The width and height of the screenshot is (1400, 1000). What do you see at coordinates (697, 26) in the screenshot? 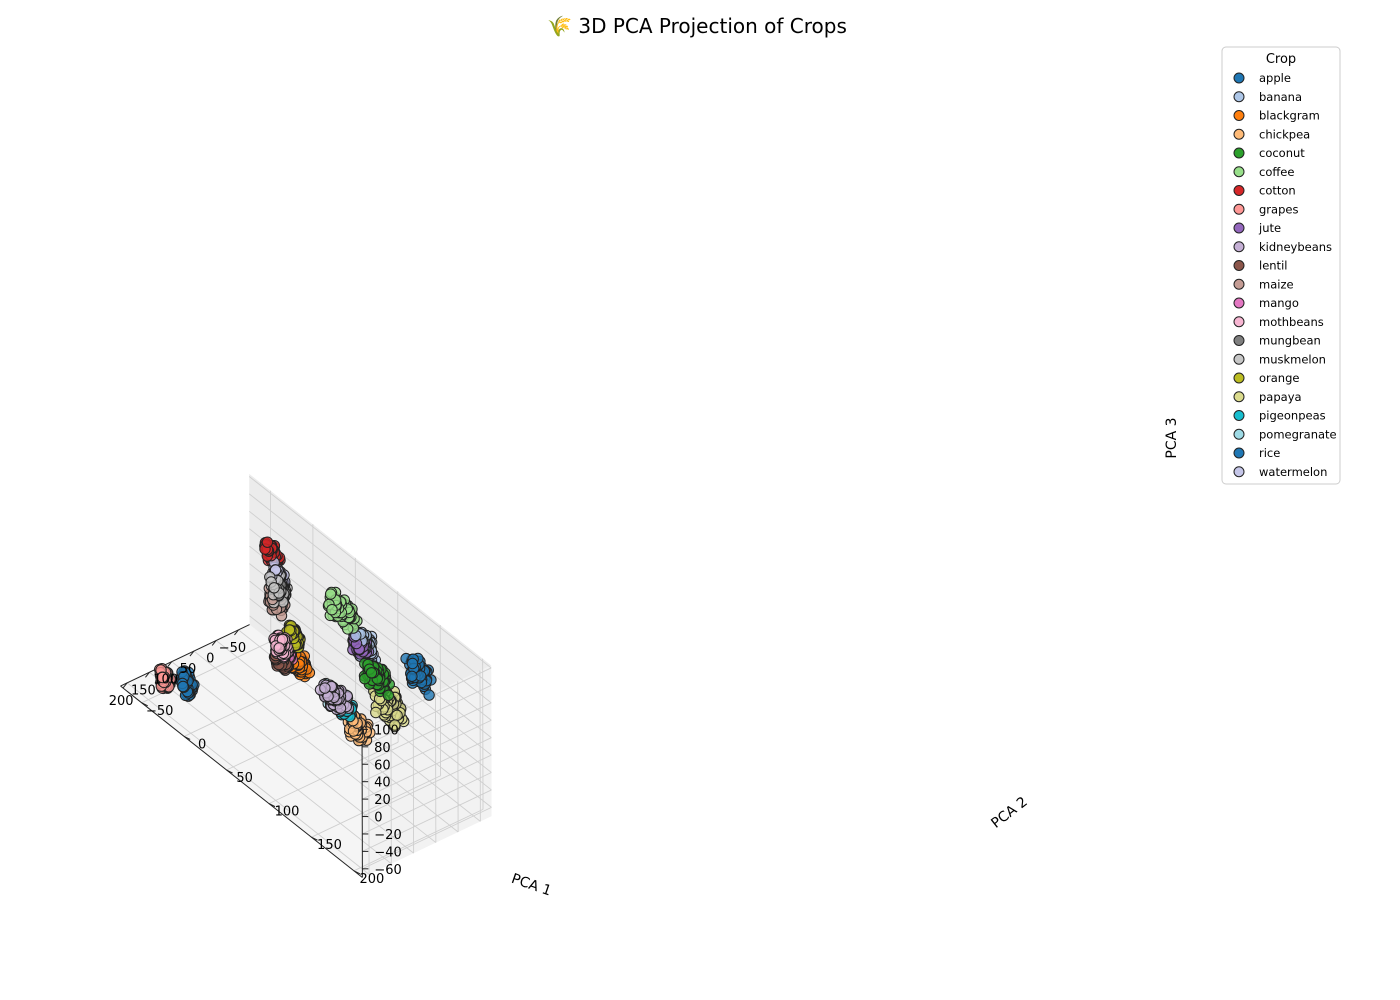
I see `chart-title: 🌾 3D PCA Projection of Crops` at bounding box center [697, 26].